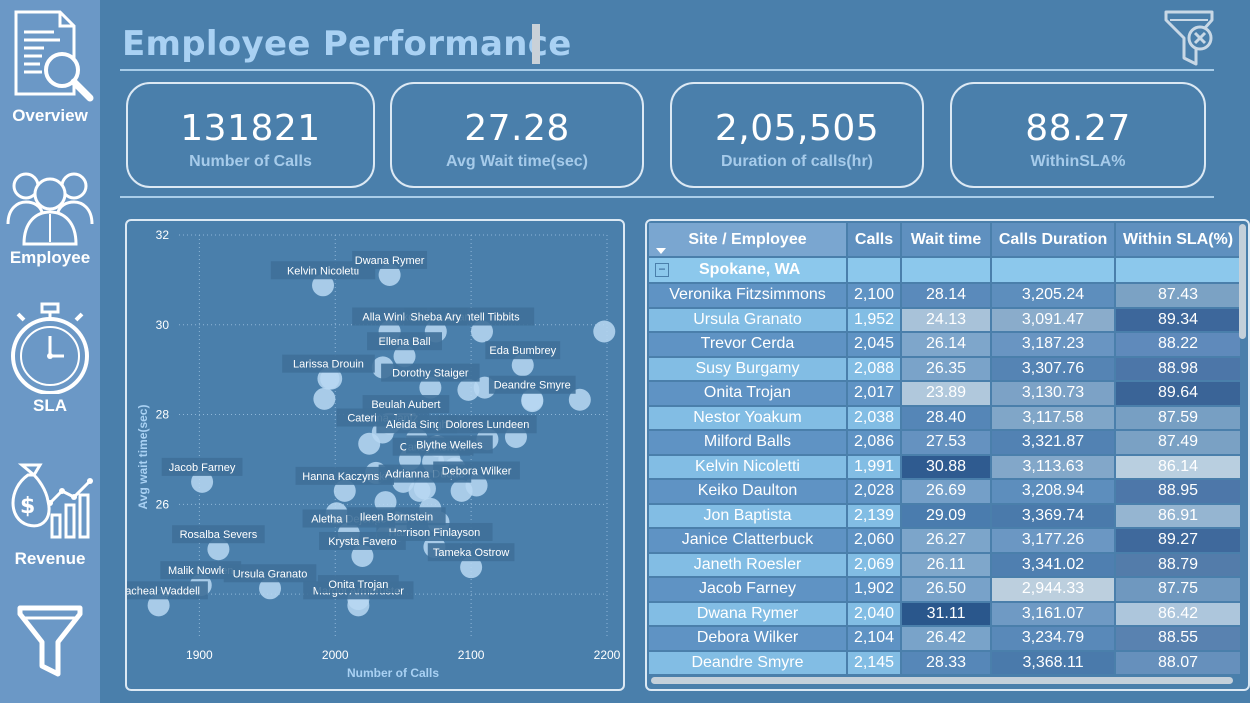  What do you see at coordinates (747, 564) in the screenshot?
I see `cell-employee-name: Janeth Roesler` at bounding box center [747, 564].